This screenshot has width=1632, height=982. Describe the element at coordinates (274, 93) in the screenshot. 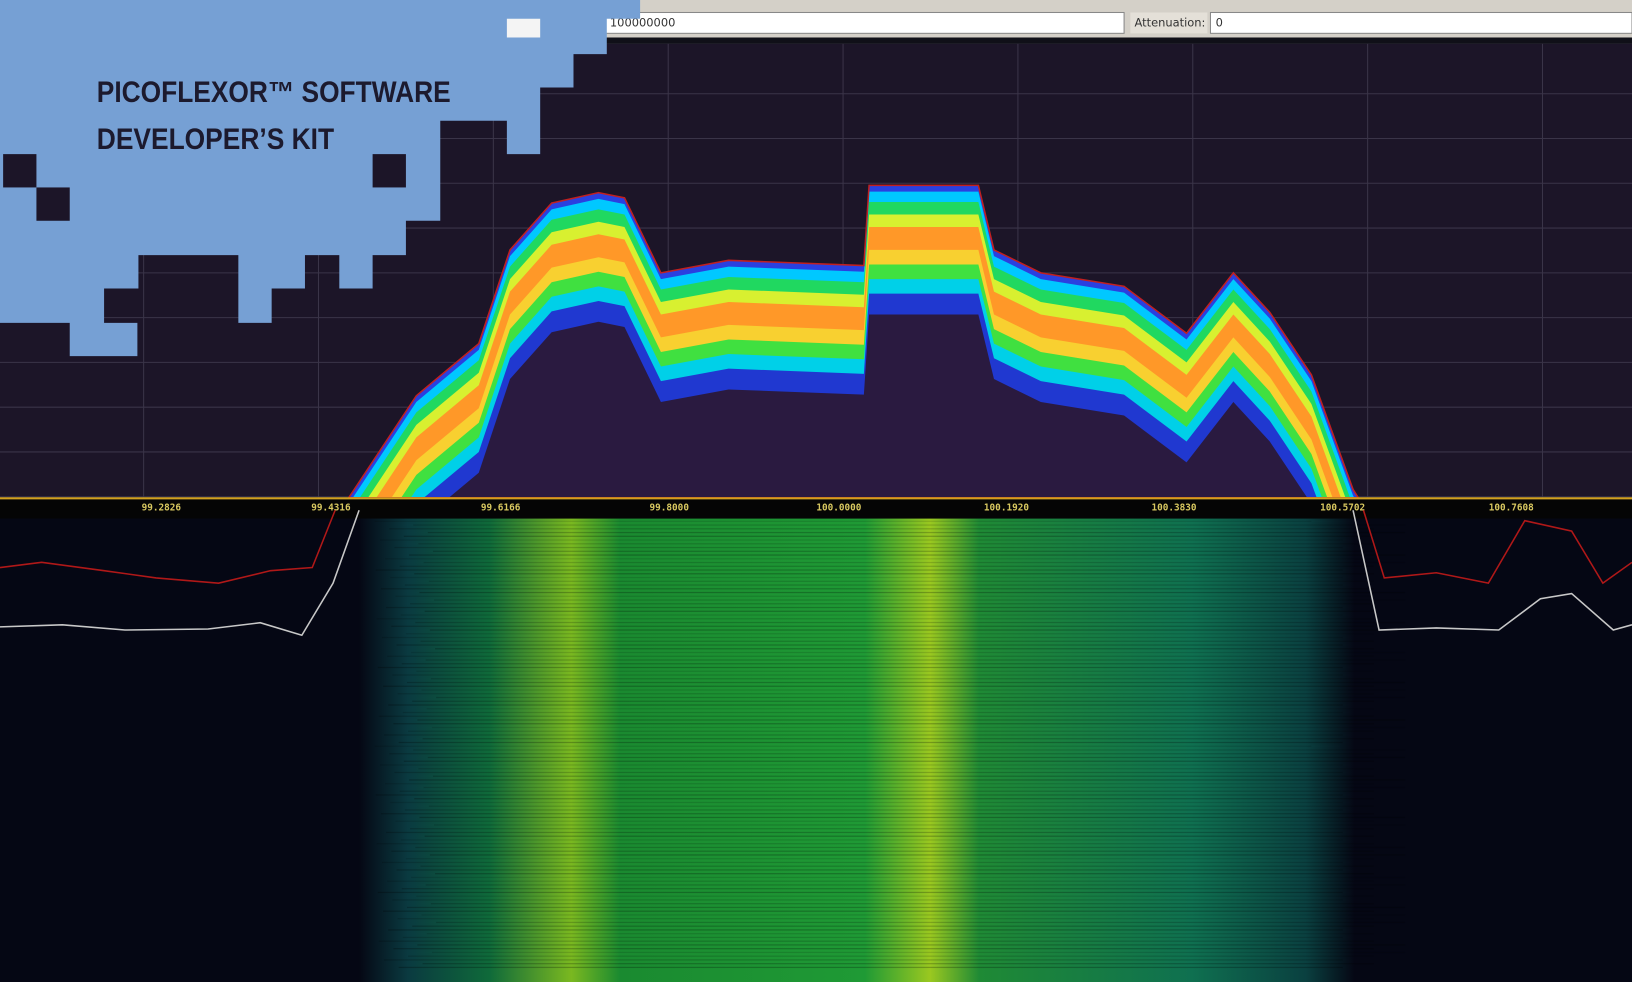

I see `title-line: PICOFLEXOR™ SOFTWARE` at that location.